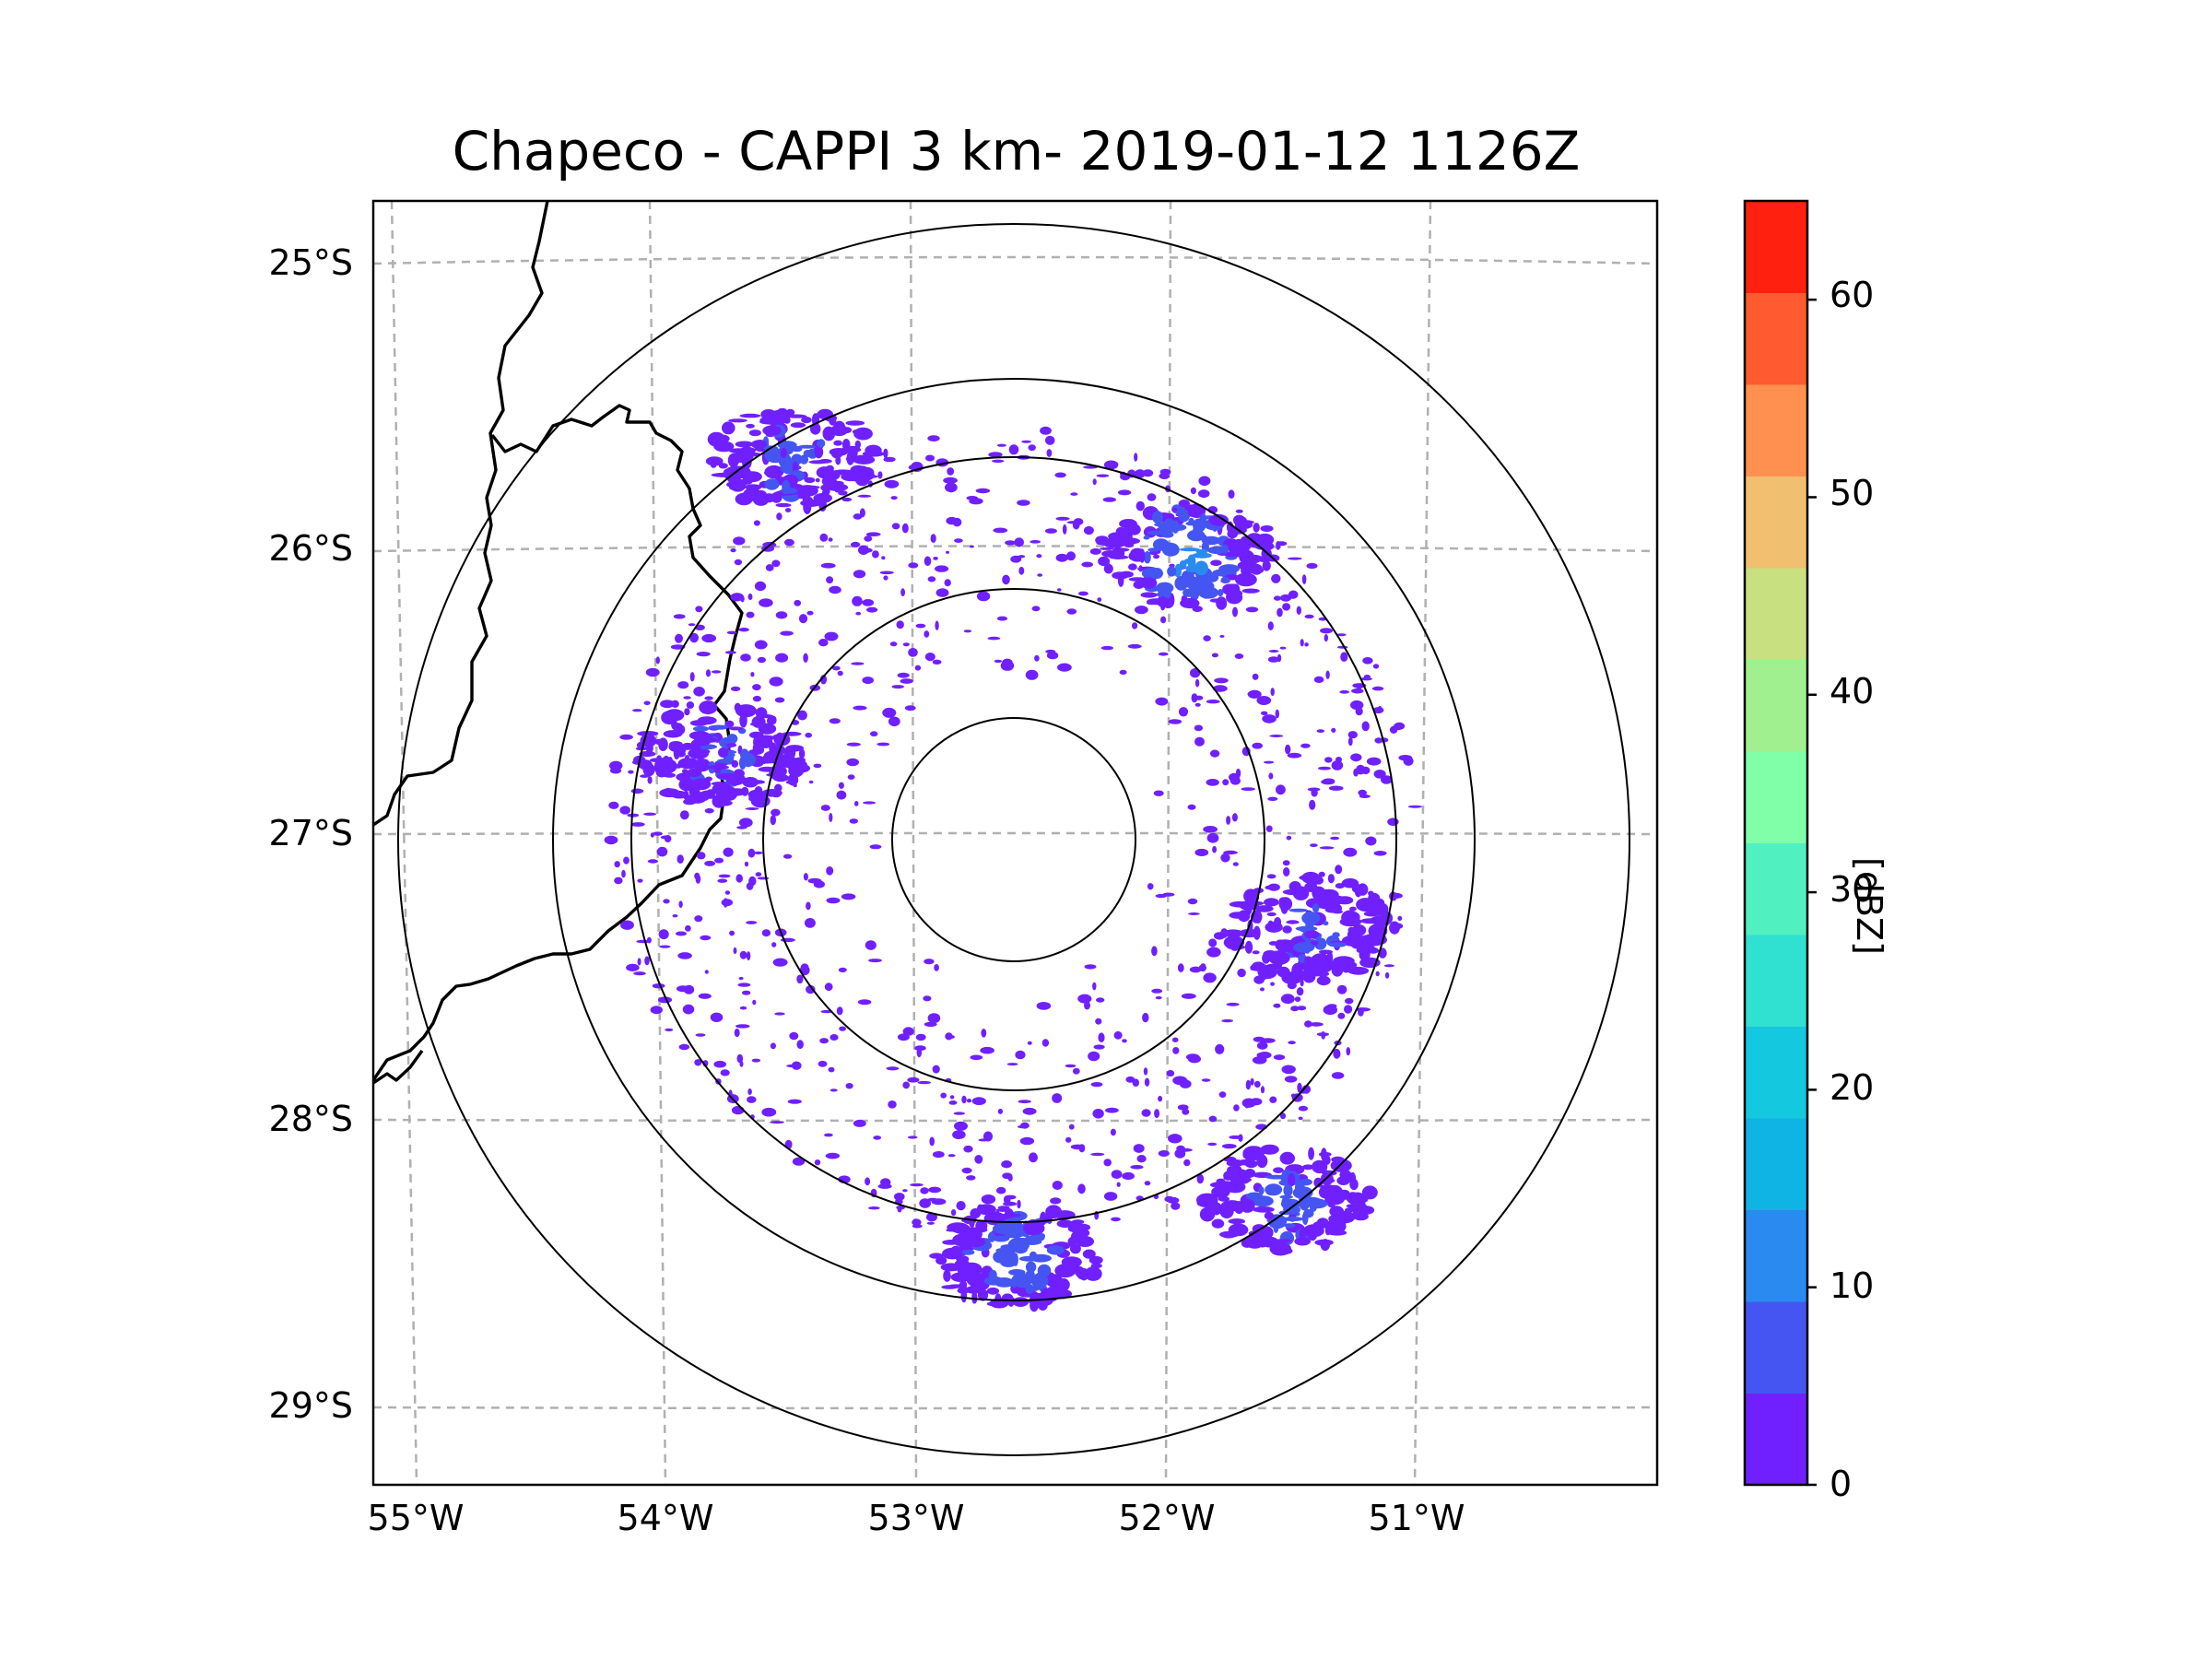 This screenshot has width=2212, height=1659. Describe the element at coordinates (416, 1518) in the screenshot. I see `lon-label-55: 55°W` at that location.